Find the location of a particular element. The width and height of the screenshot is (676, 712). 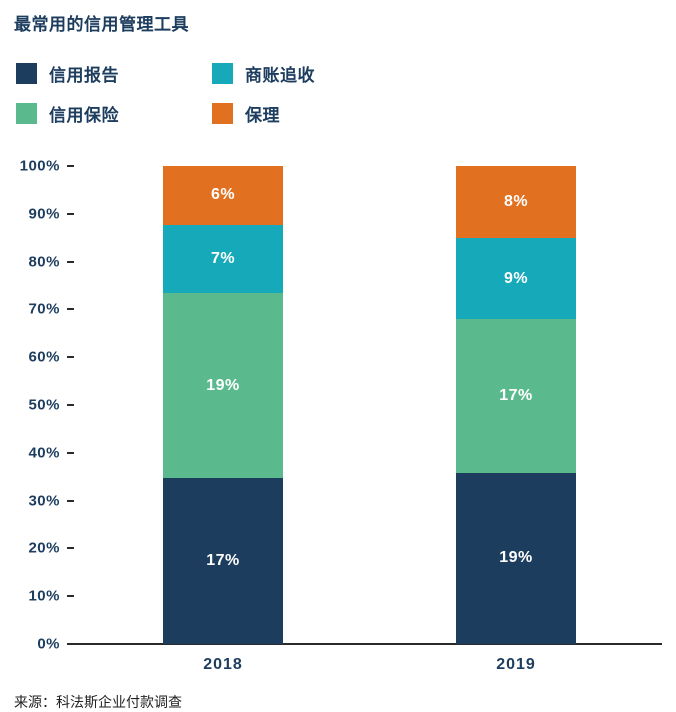

legend-item-3: 保理 is located at coordinates (437, 113).